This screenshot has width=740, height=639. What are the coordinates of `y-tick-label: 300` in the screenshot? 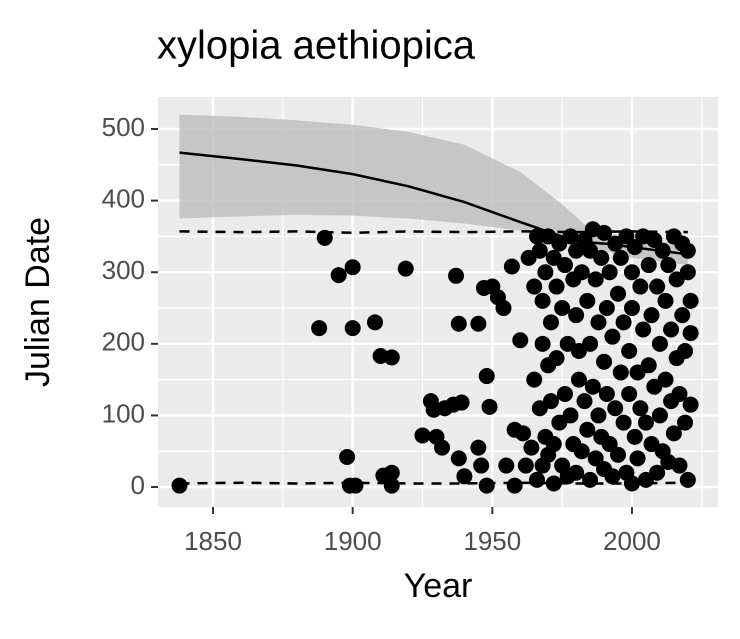 It's located at (123, 270).